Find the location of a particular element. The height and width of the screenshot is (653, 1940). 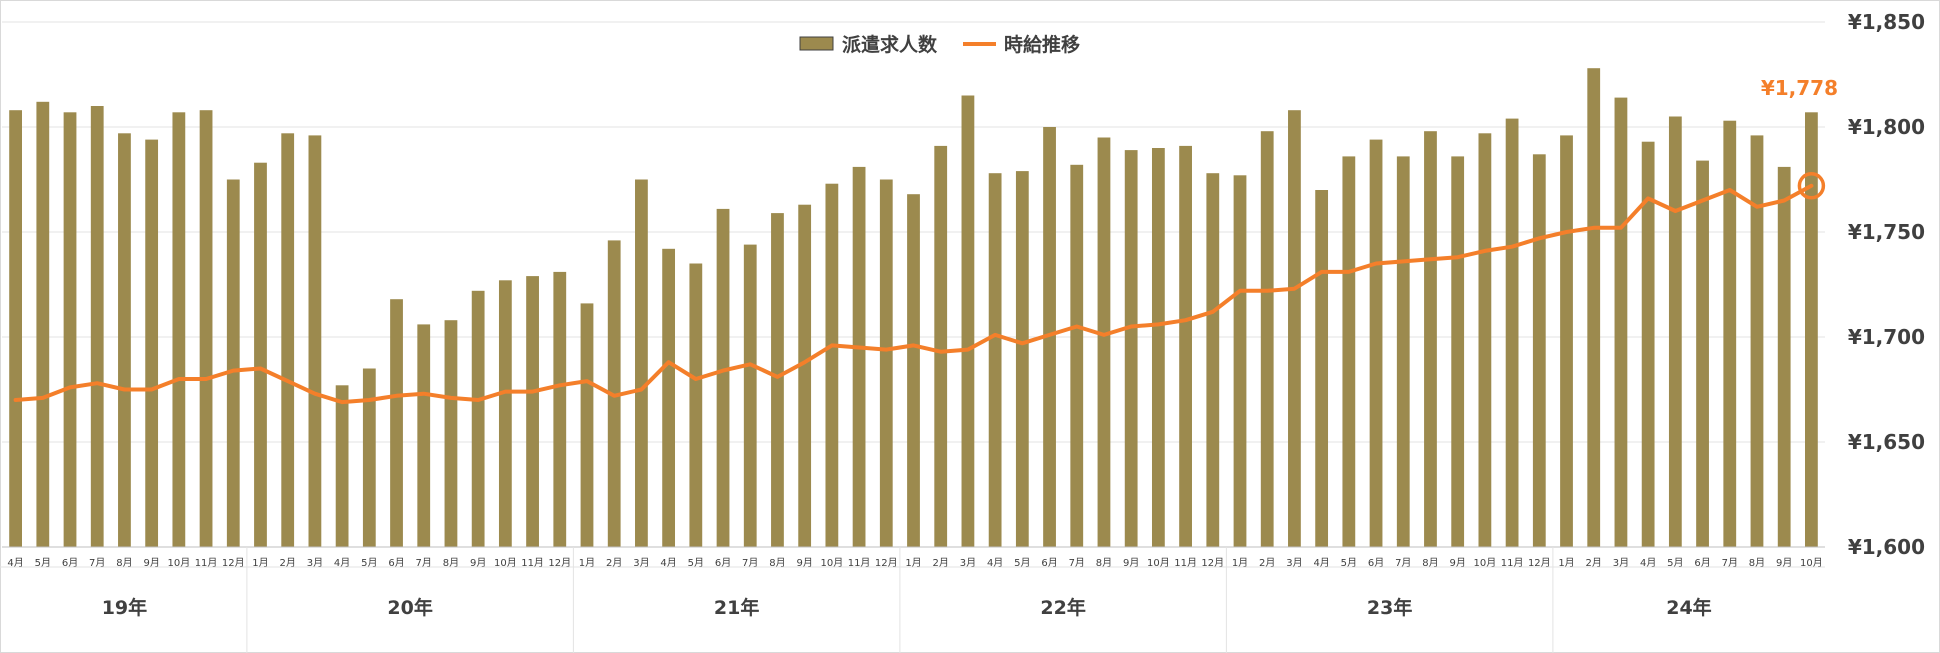

legend-label-line: 時給推移 is located at coordinates (1042, 44).